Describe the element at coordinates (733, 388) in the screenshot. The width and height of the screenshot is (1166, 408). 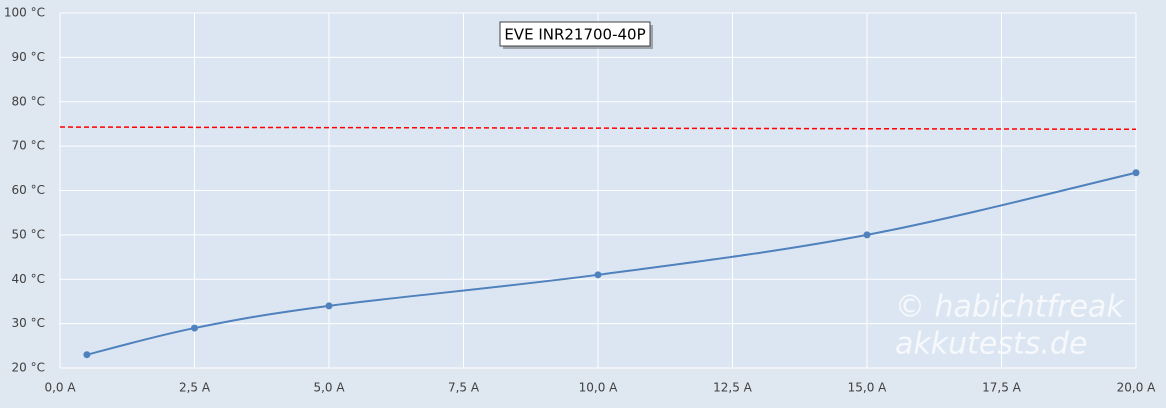
I see `x-tick-label: 12,5 A` at that location.